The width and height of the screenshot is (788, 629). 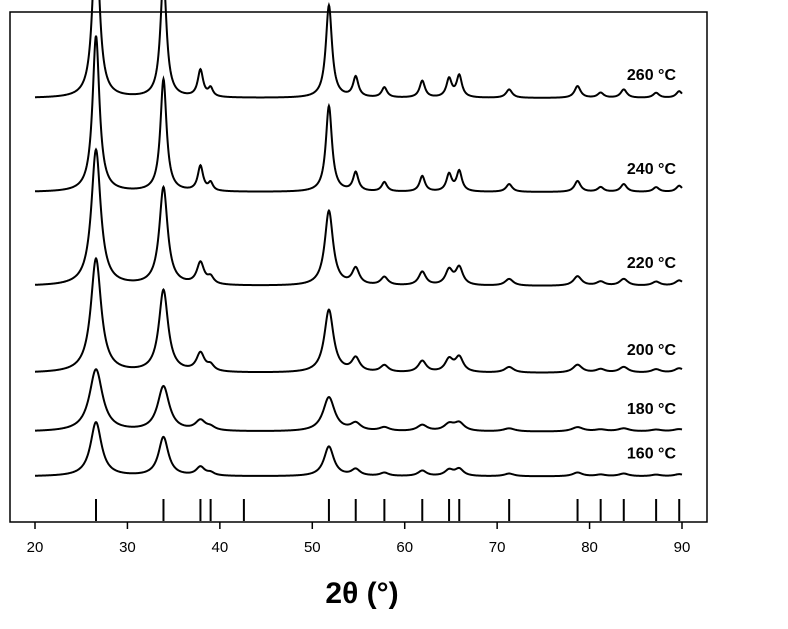 I want to click on series-labels: 260 °C 240 °C 220 °C 200 °C 180 °C 160 °C, so click(x=652, y=264).